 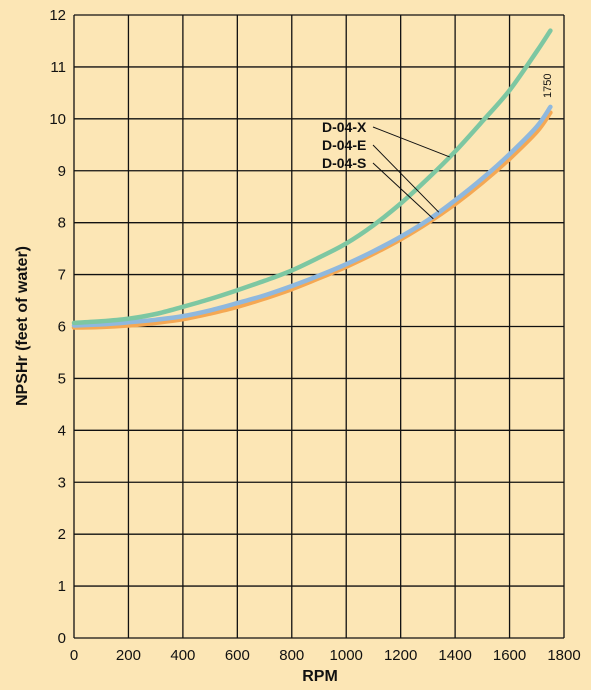 What do you see at coordinates (563, 655) in the screenshot?
I see `x-tick-label: 1800` at bounding box center [563, 655].